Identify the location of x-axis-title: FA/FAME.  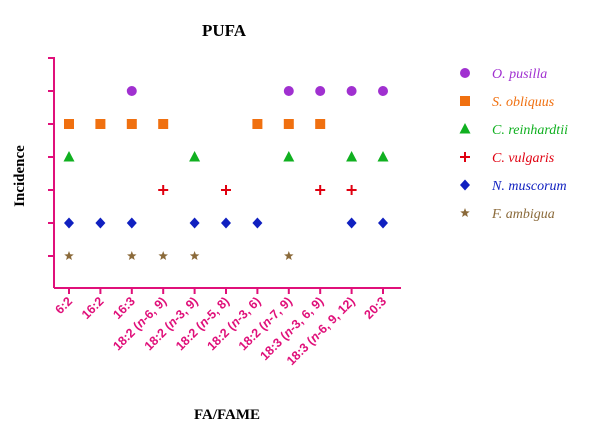
(227, 414).